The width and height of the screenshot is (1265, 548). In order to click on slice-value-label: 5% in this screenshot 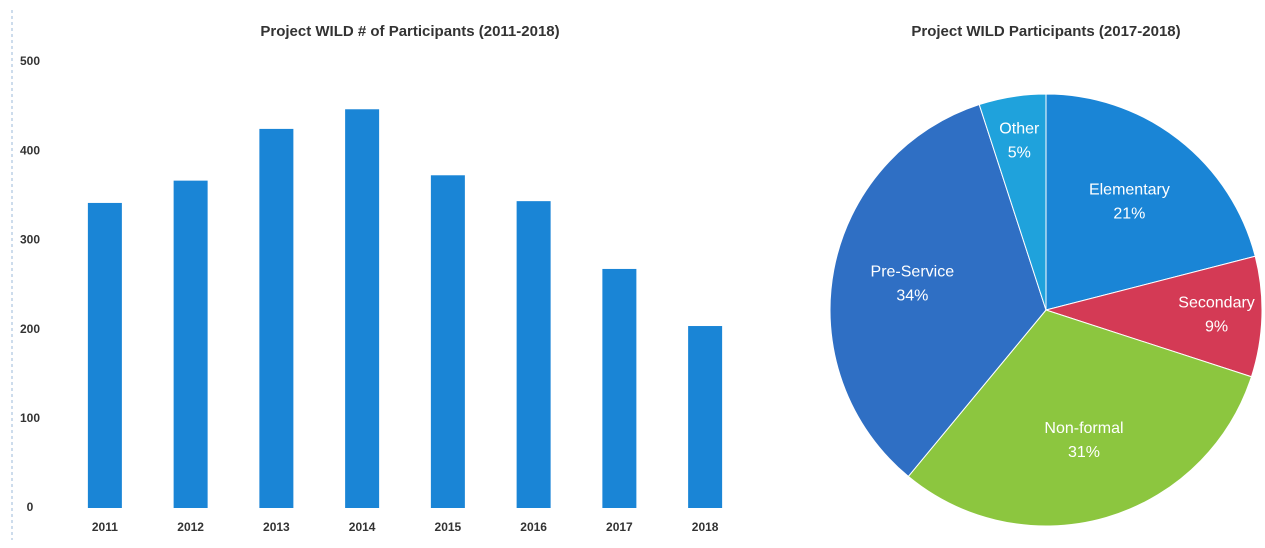, I will do `click(1019, 153)`.